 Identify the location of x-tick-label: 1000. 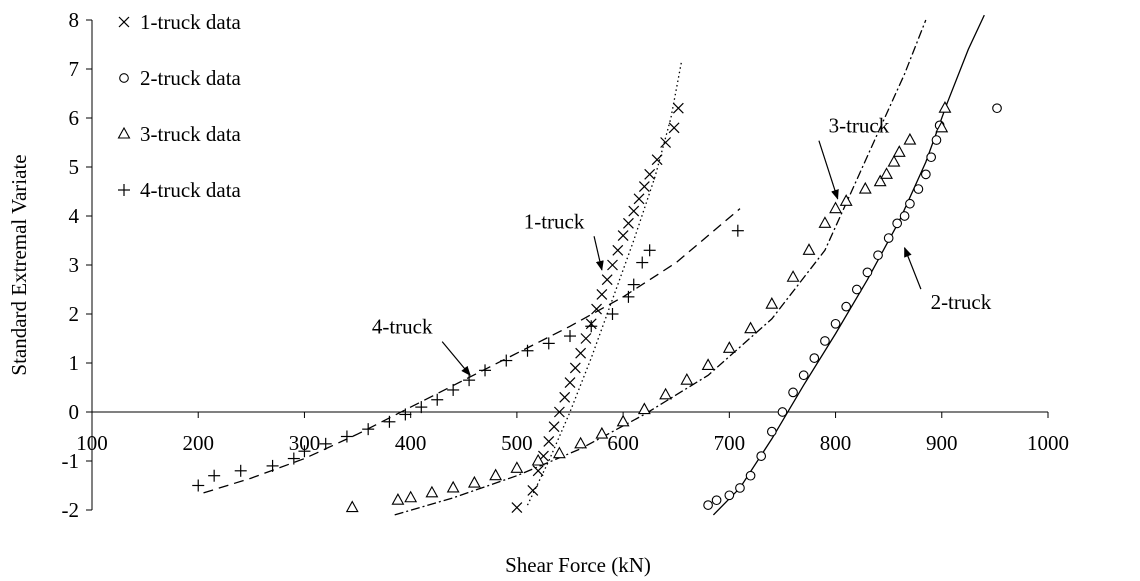
(1048, 443).